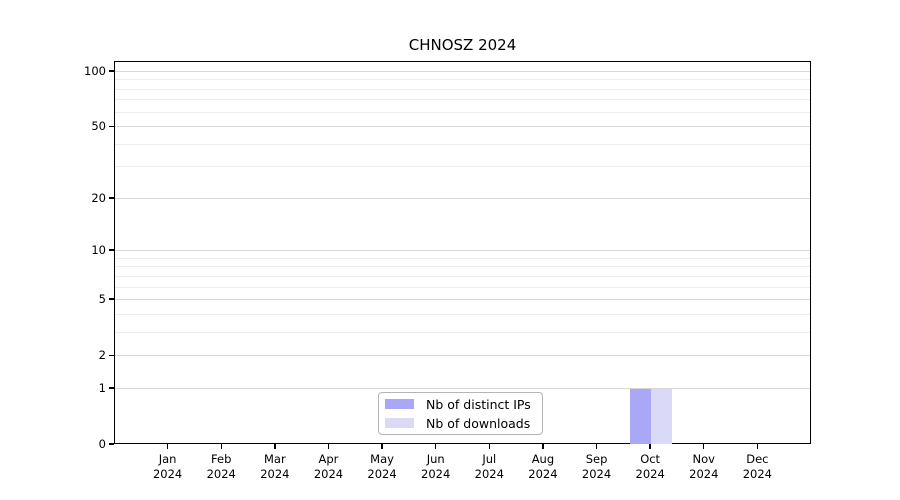 The image size is (900, 500). I want to click on y-tick-label-5: 5, so click(102, 299).